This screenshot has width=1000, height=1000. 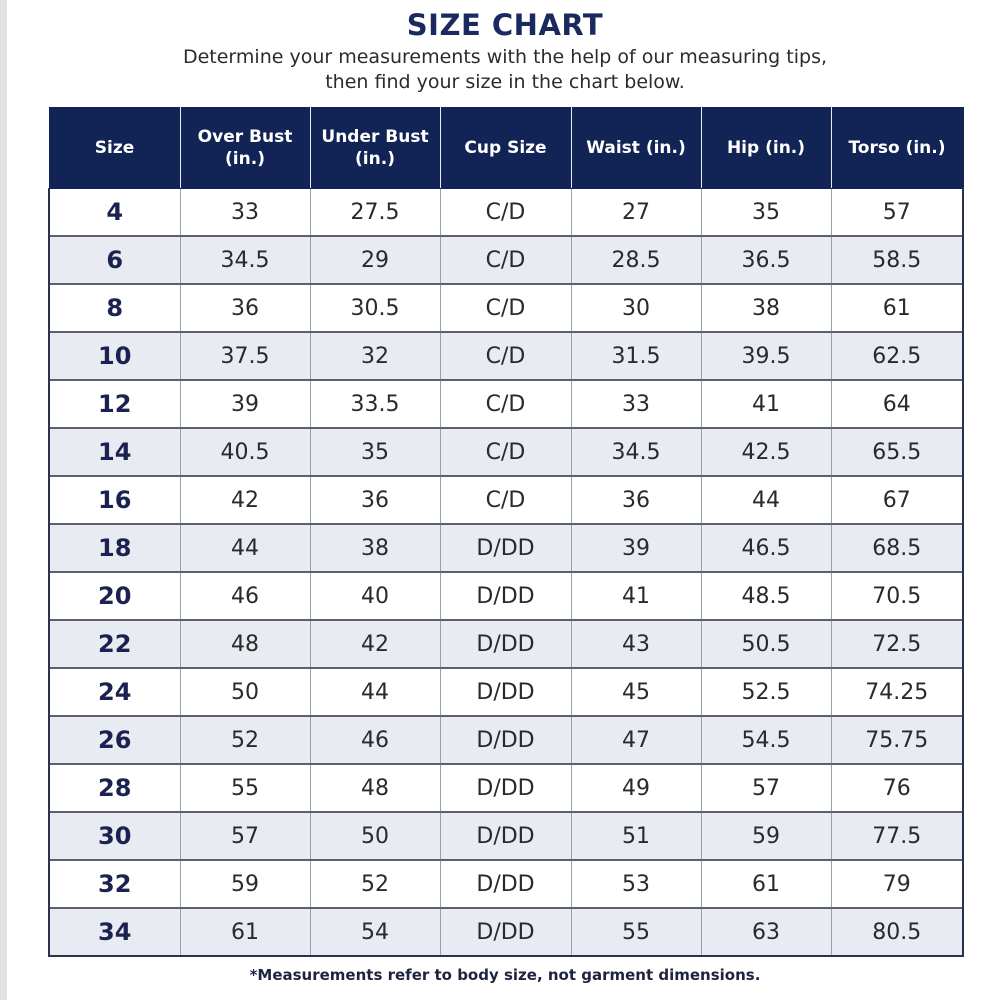 I want to click on table-row: 22 48 42 D/DD 43 50.5 72.5, so click(x=506, y=644).